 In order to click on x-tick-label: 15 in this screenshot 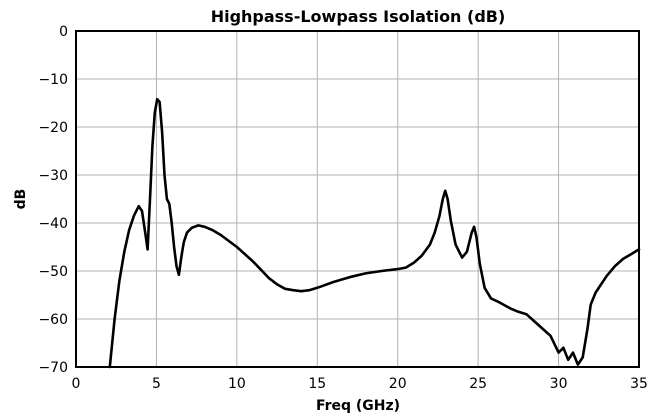, I will do `click(317, 384)`.